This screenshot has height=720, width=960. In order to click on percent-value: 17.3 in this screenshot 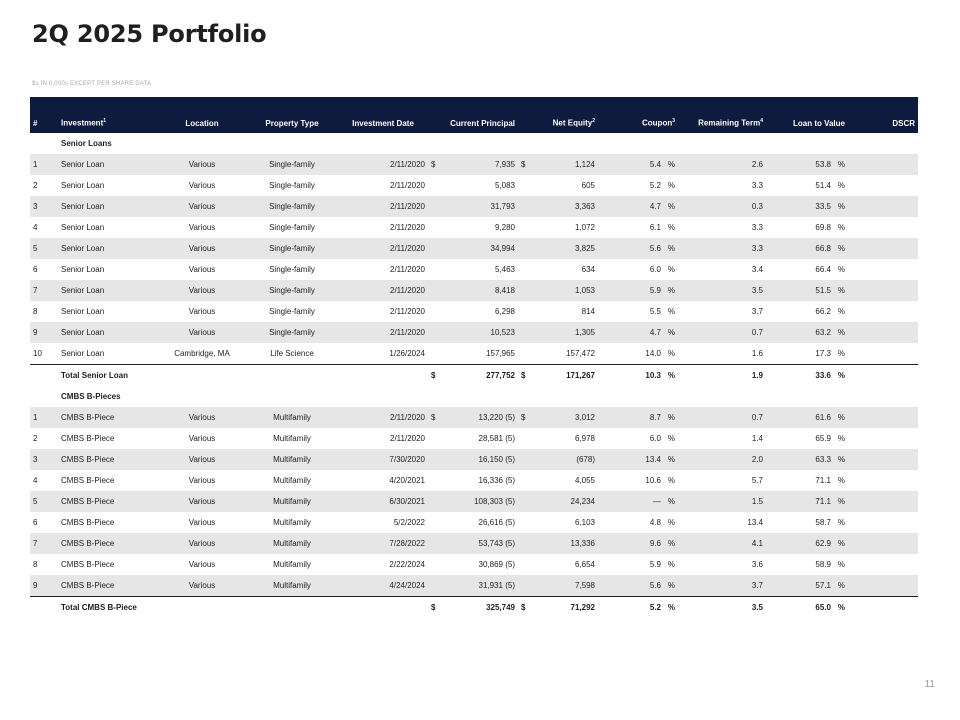, I will do `click(823, 353)`.